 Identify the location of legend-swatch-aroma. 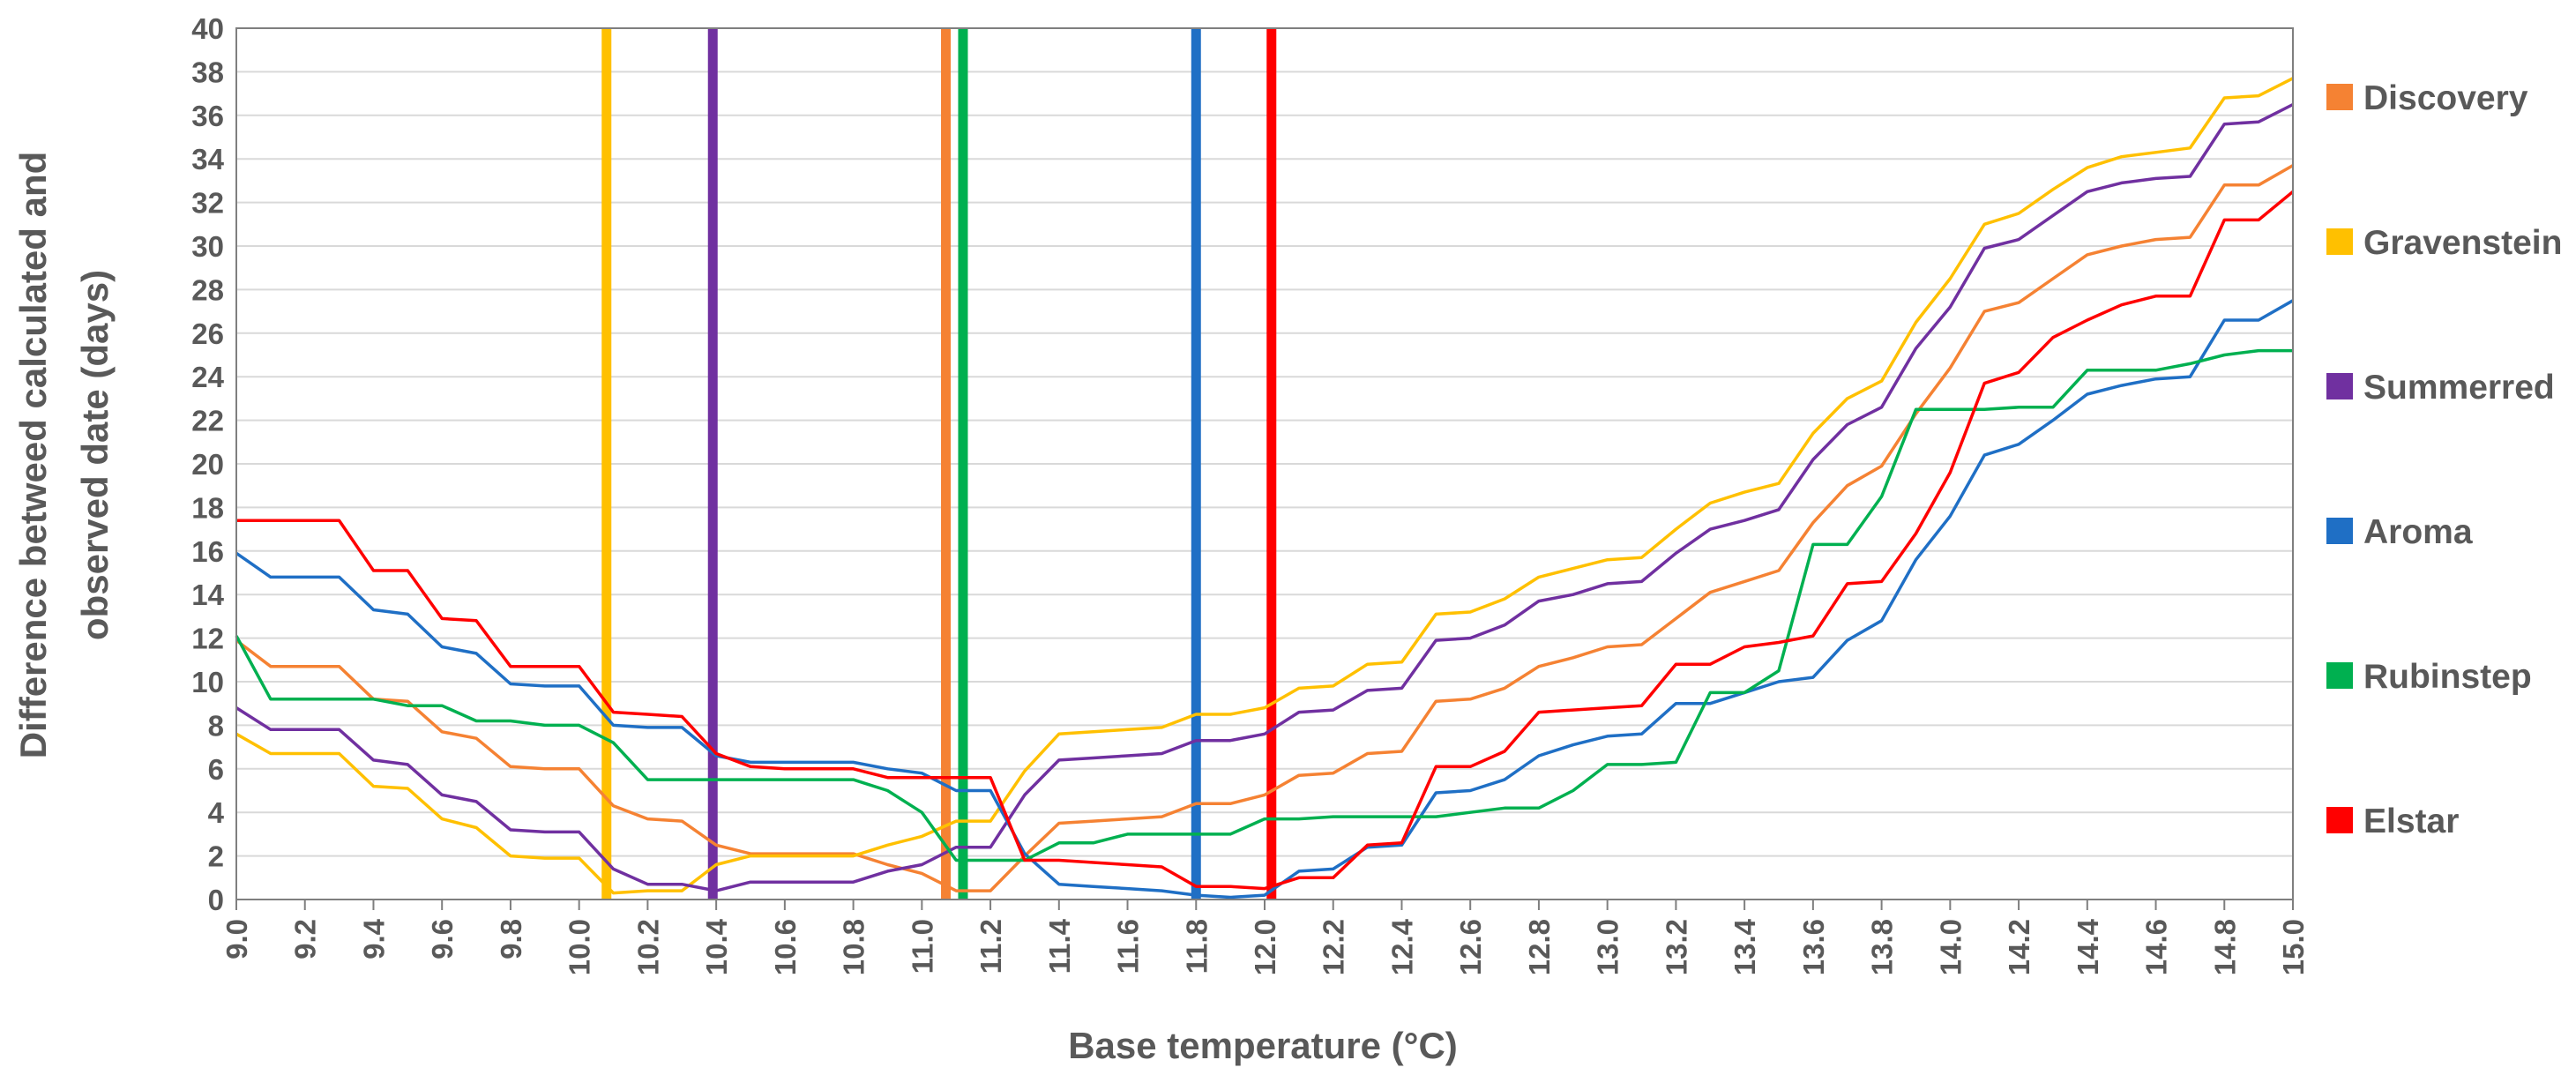
(2339, 531).